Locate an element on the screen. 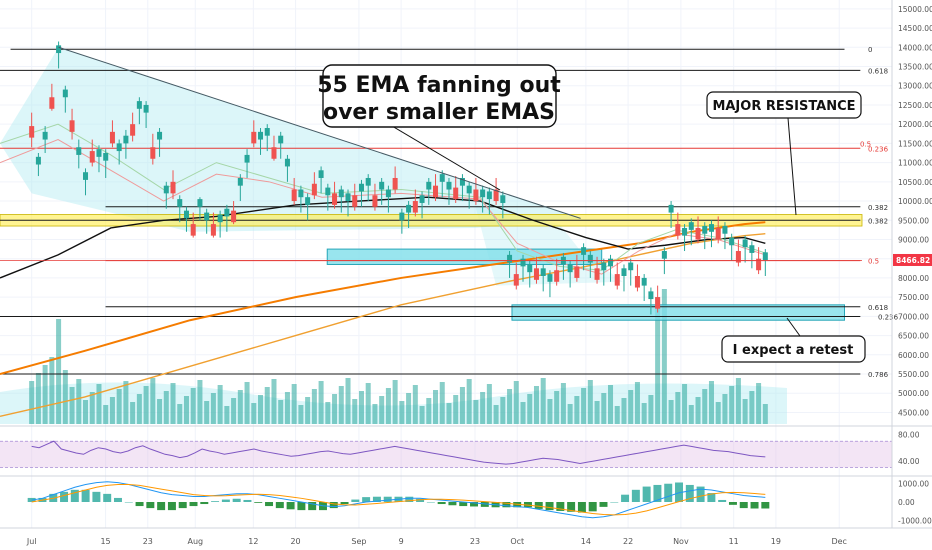 The width and height of the screenshot is (932, 550). time-label-13: 11 is located at coordinates (734, 541).